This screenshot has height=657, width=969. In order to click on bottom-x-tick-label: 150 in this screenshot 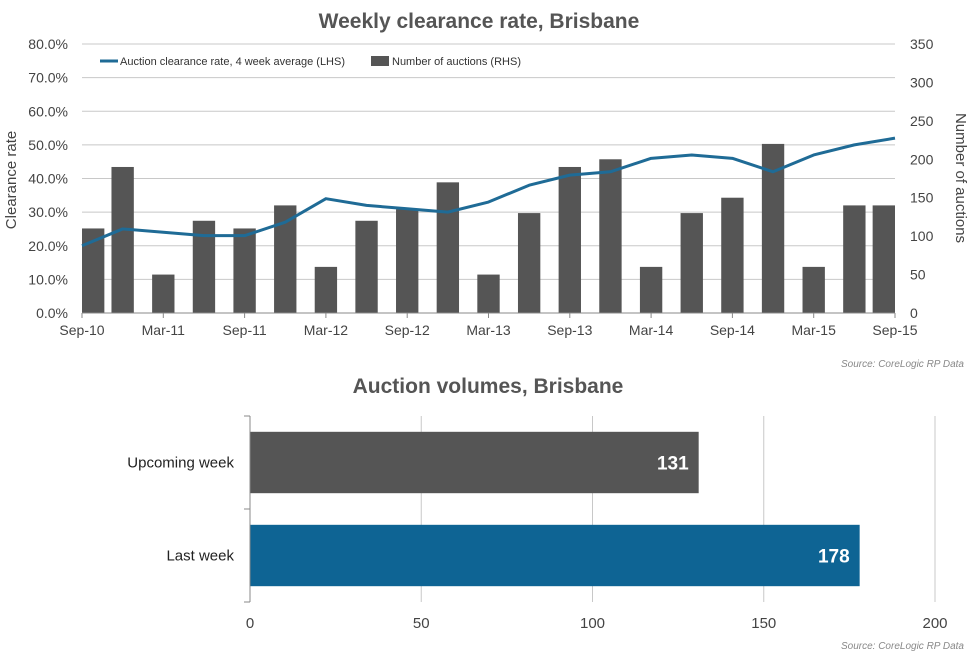, I will do `click(763, 623)`.